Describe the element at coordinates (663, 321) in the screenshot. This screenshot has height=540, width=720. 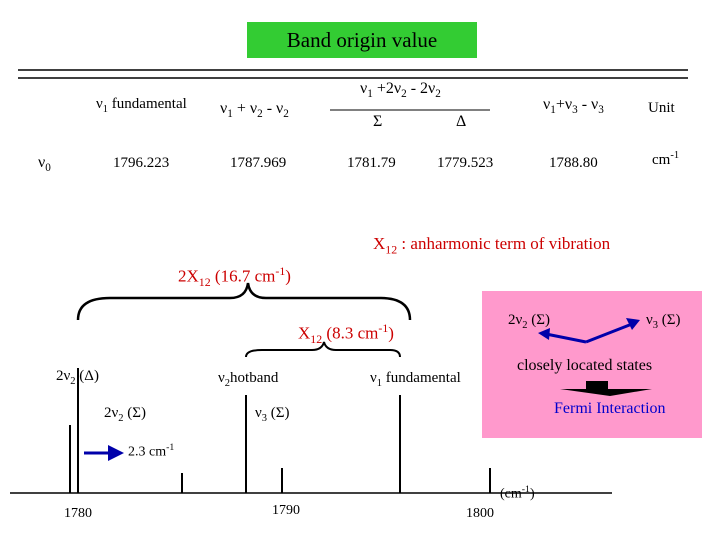
I see `fermi-state-nu3-sigma: ν3 (Σ)` at that location.